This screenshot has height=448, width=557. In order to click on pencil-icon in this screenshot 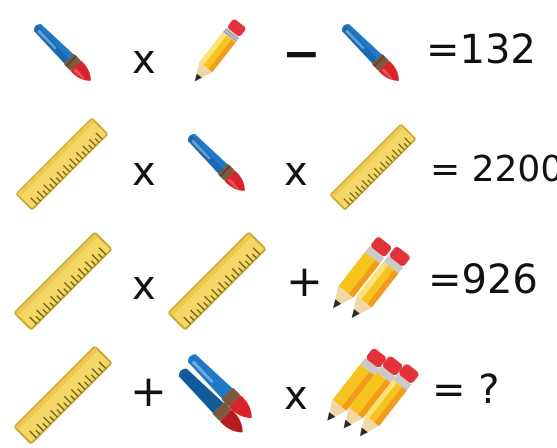, I will do `click(217, 53)`.